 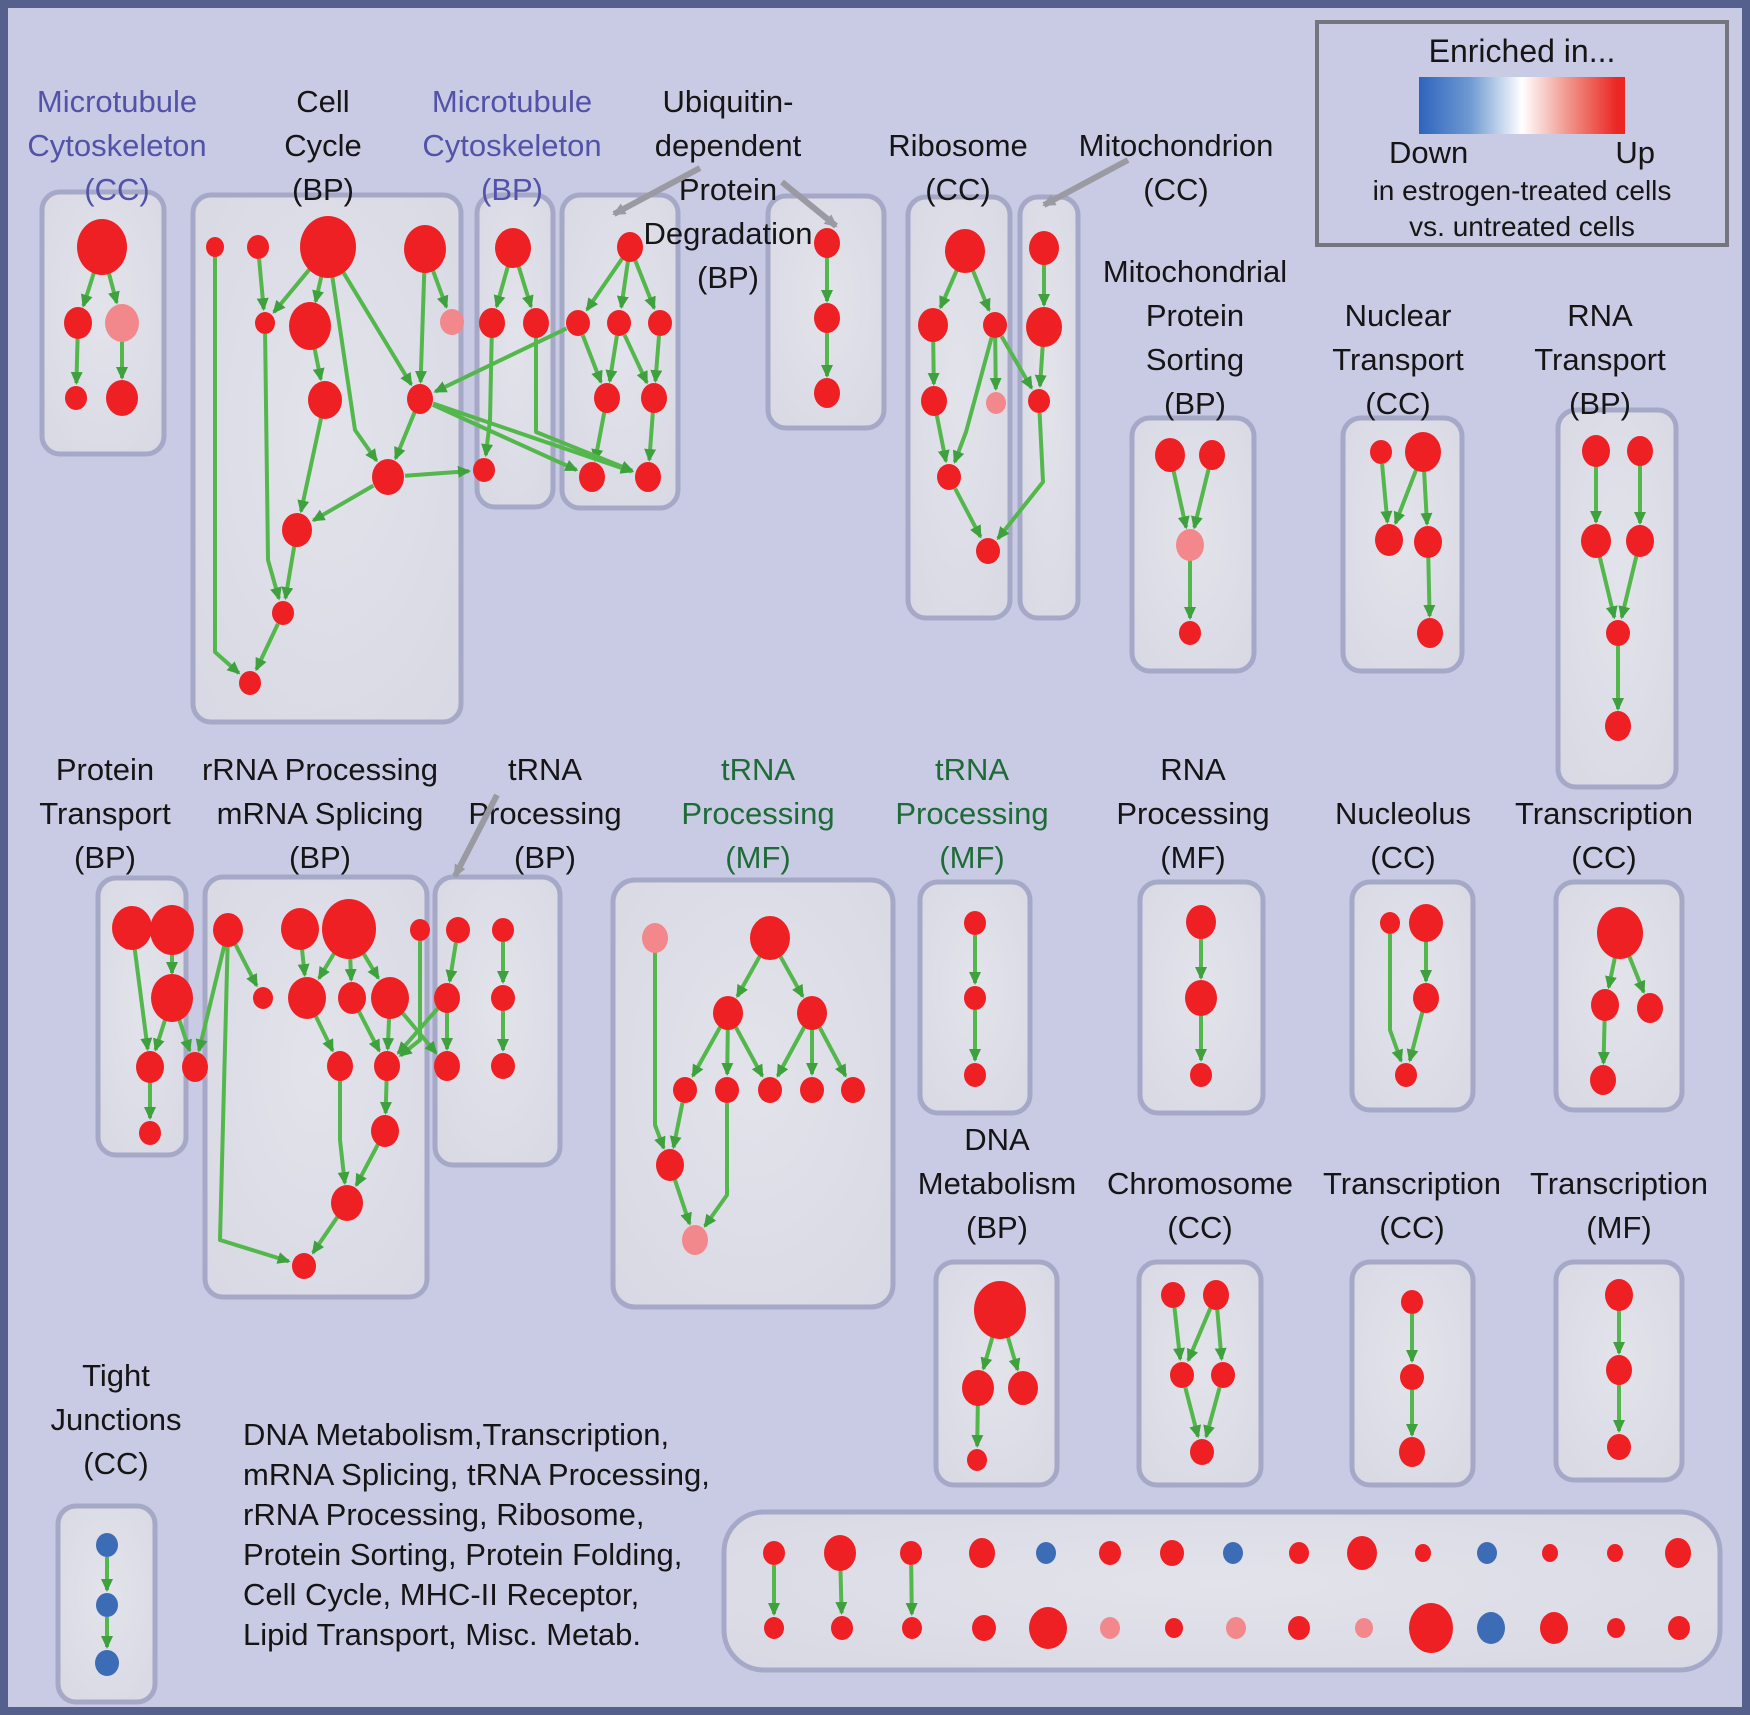 What do you see at coordinates (1604, 813) in the screenshot?
I see `cluster-label-transcription-cc-mid-line1: Transcription` at bounding box center [1604, 813].